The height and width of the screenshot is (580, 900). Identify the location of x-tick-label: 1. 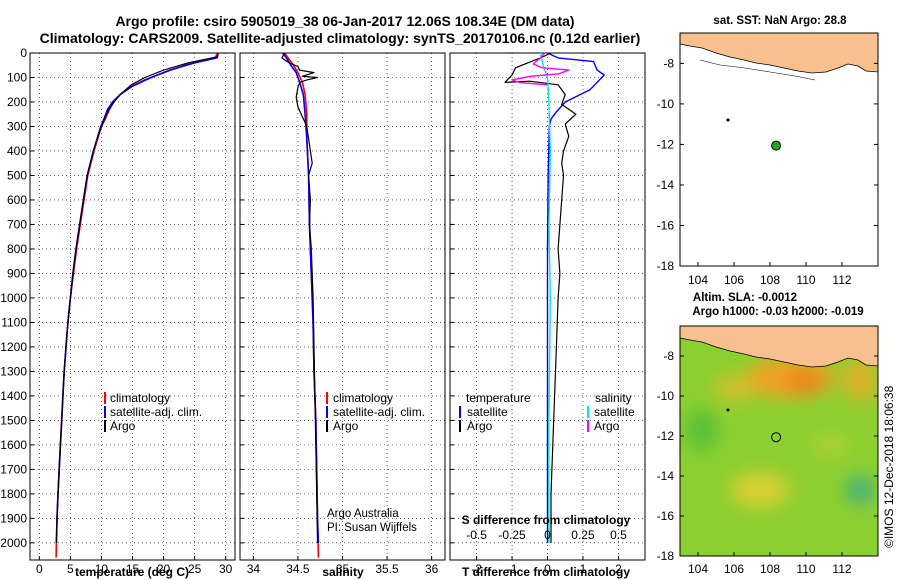
(583, 569).